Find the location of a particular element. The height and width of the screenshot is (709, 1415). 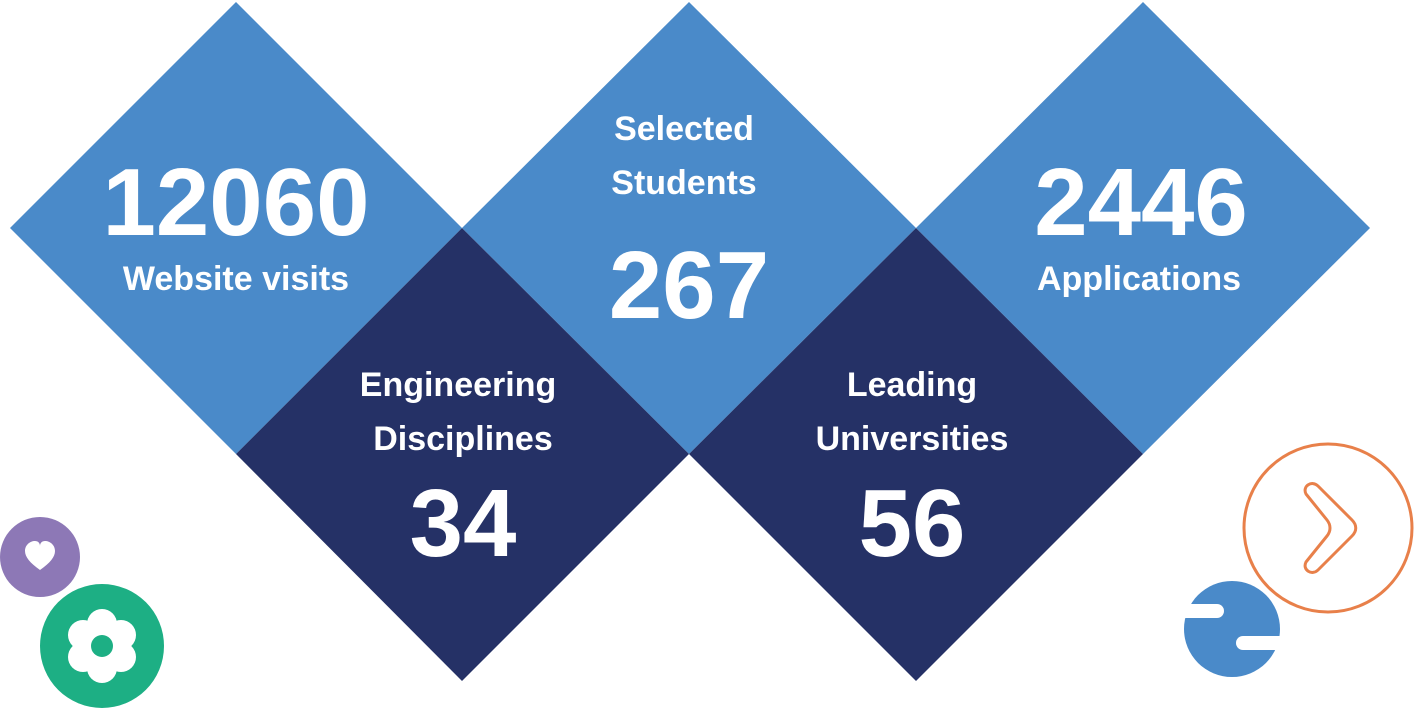

applications-value: 2446 is located at coordinates (1141, 202).